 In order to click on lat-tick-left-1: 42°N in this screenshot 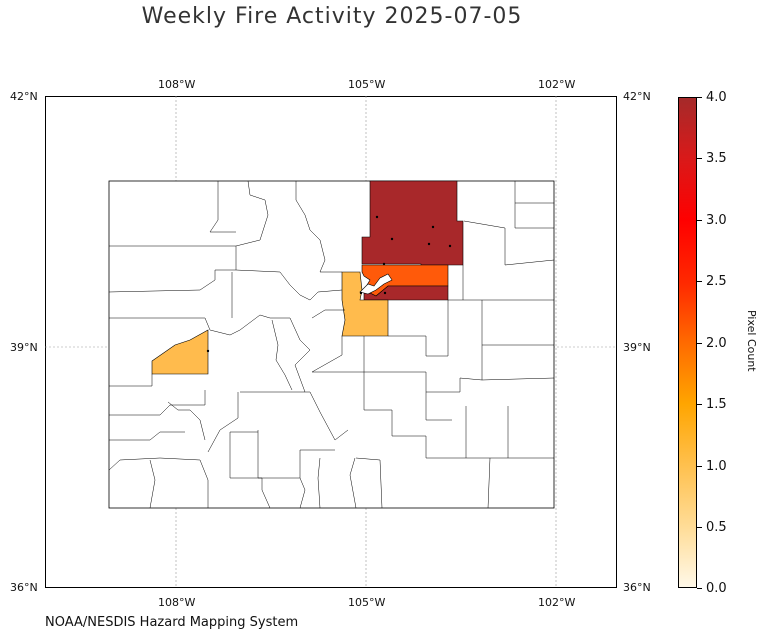, I will do `click(24, 96)`.